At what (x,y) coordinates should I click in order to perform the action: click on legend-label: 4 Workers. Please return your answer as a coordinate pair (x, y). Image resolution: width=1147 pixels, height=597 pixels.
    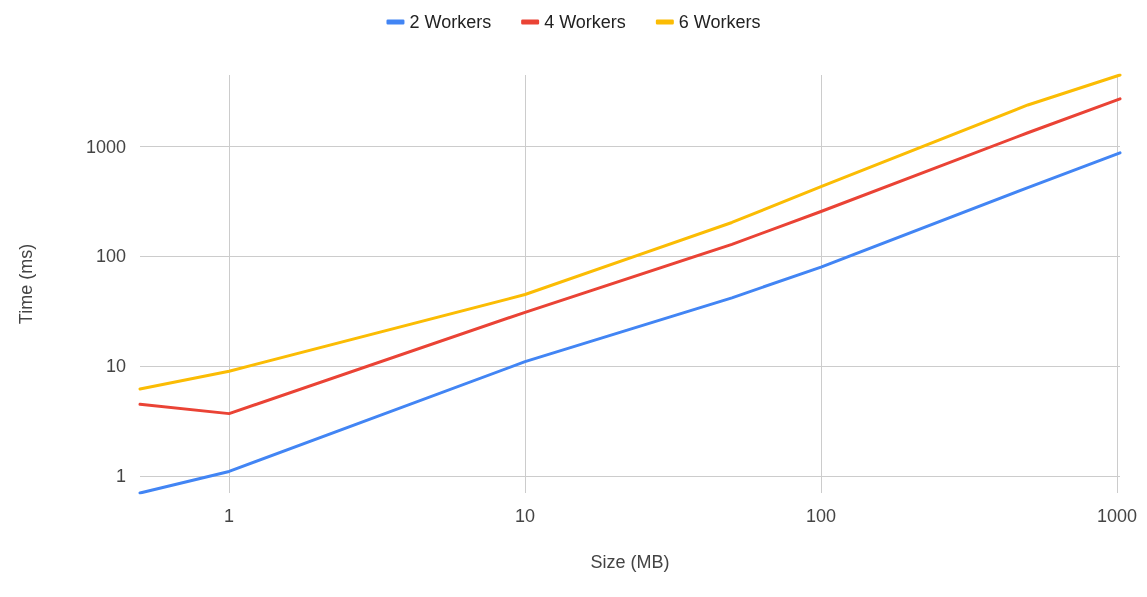
    Looking at the image, I should click on (585, 22).